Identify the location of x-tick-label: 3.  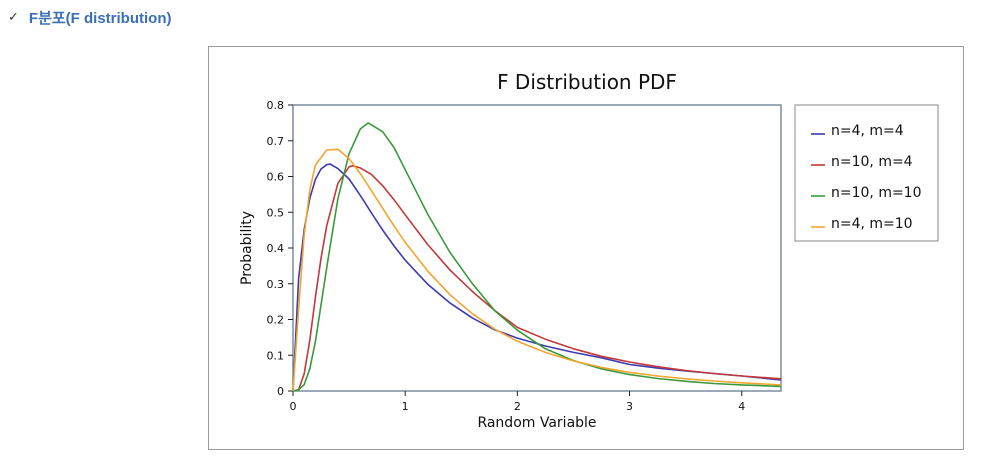
(629, 406).